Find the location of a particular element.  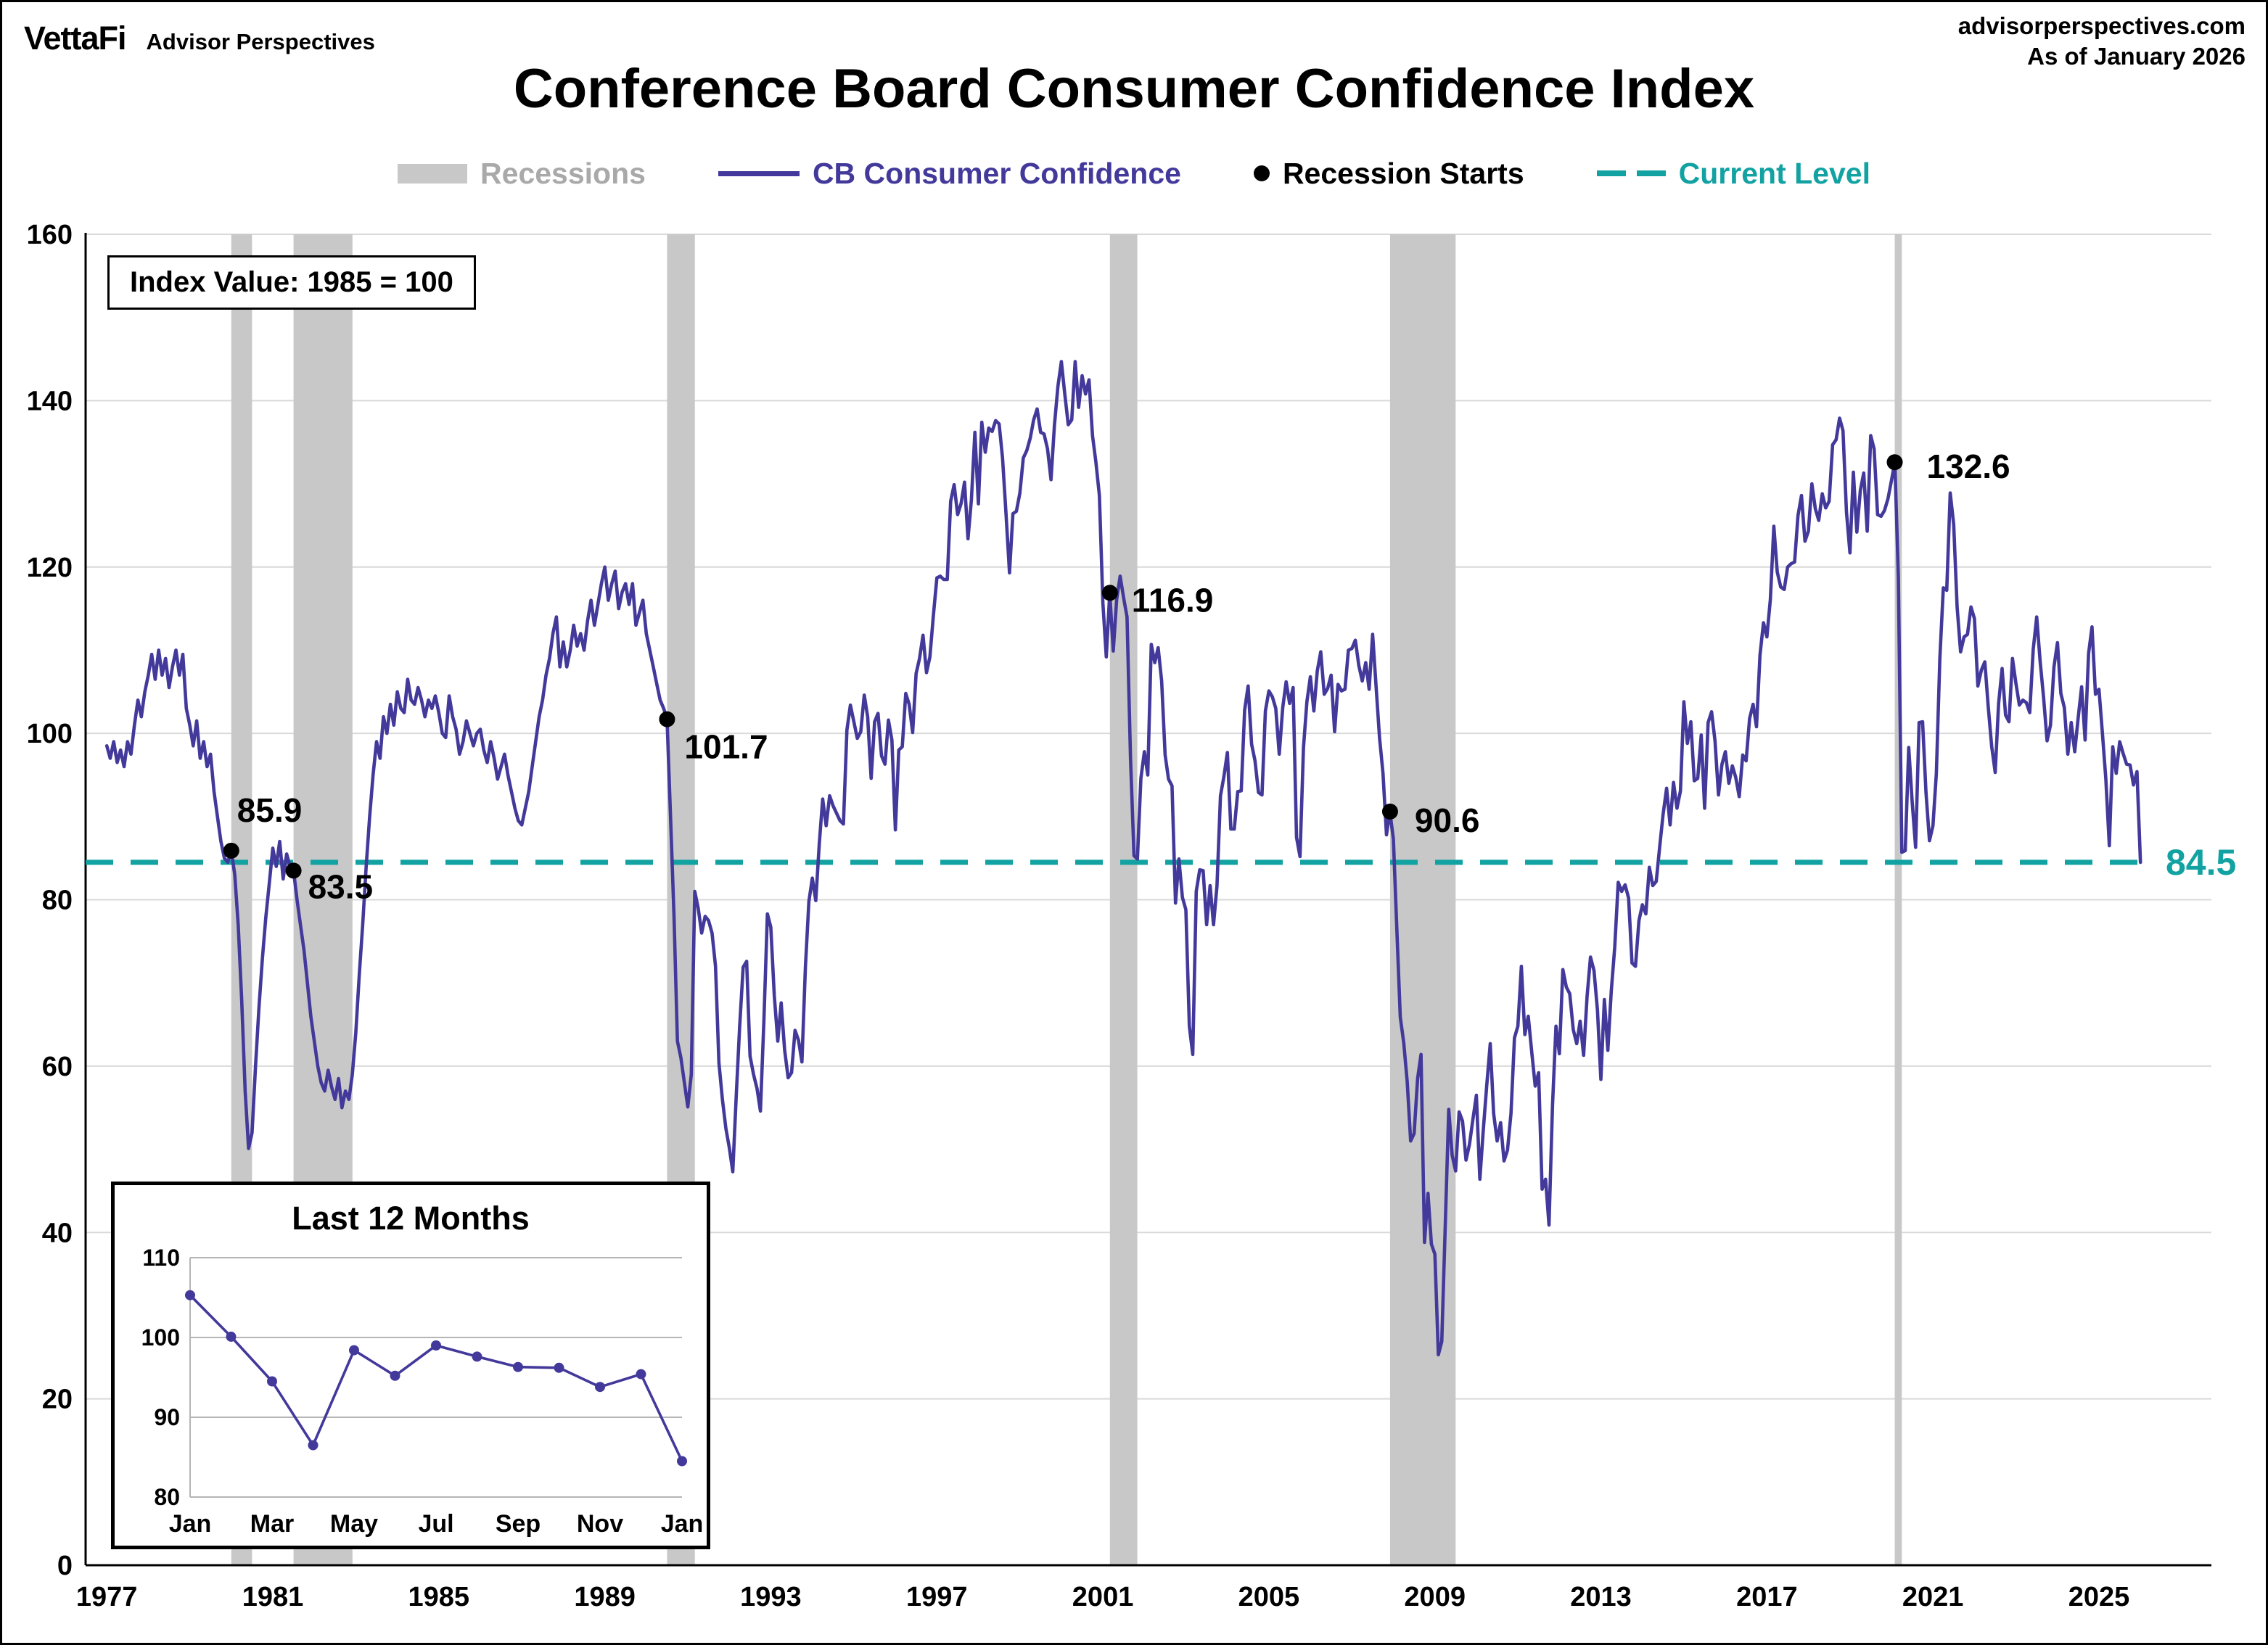

legend-item-cb-consumer-confidence: CB Consumer Confidence is located at coordinates (950, 174).